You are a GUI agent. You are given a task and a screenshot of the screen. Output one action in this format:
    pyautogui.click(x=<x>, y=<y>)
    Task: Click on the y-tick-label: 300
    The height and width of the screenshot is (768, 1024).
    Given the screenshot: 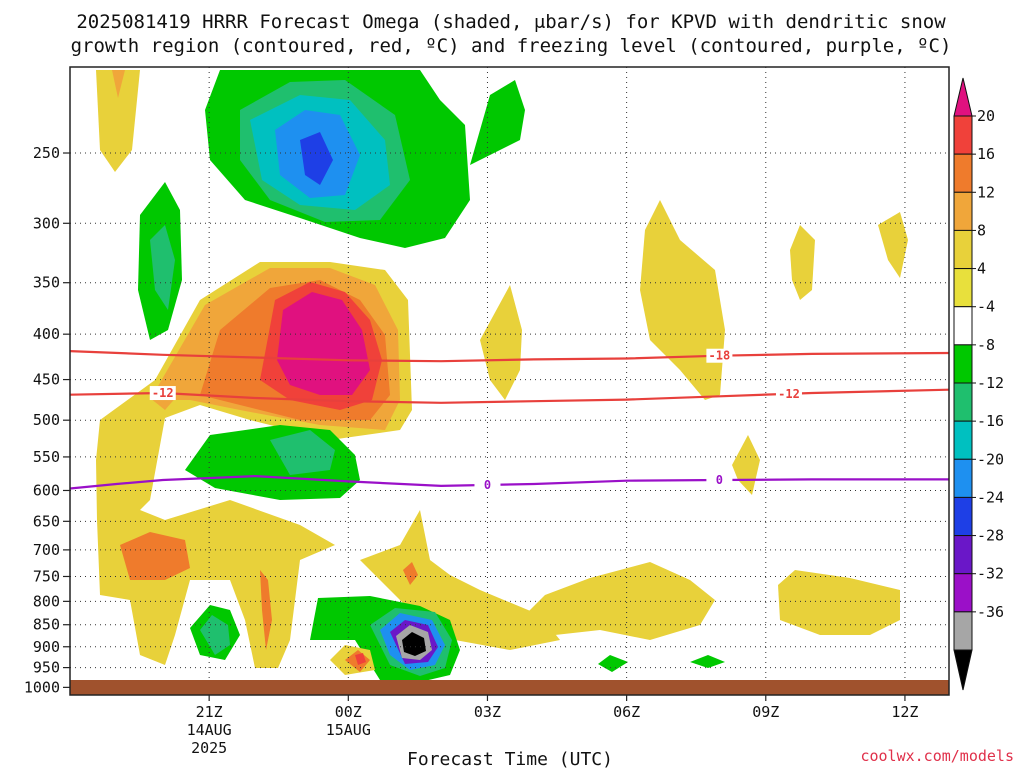 What is the action you would take?
    pyautogui.click(x=46, y=223)
    